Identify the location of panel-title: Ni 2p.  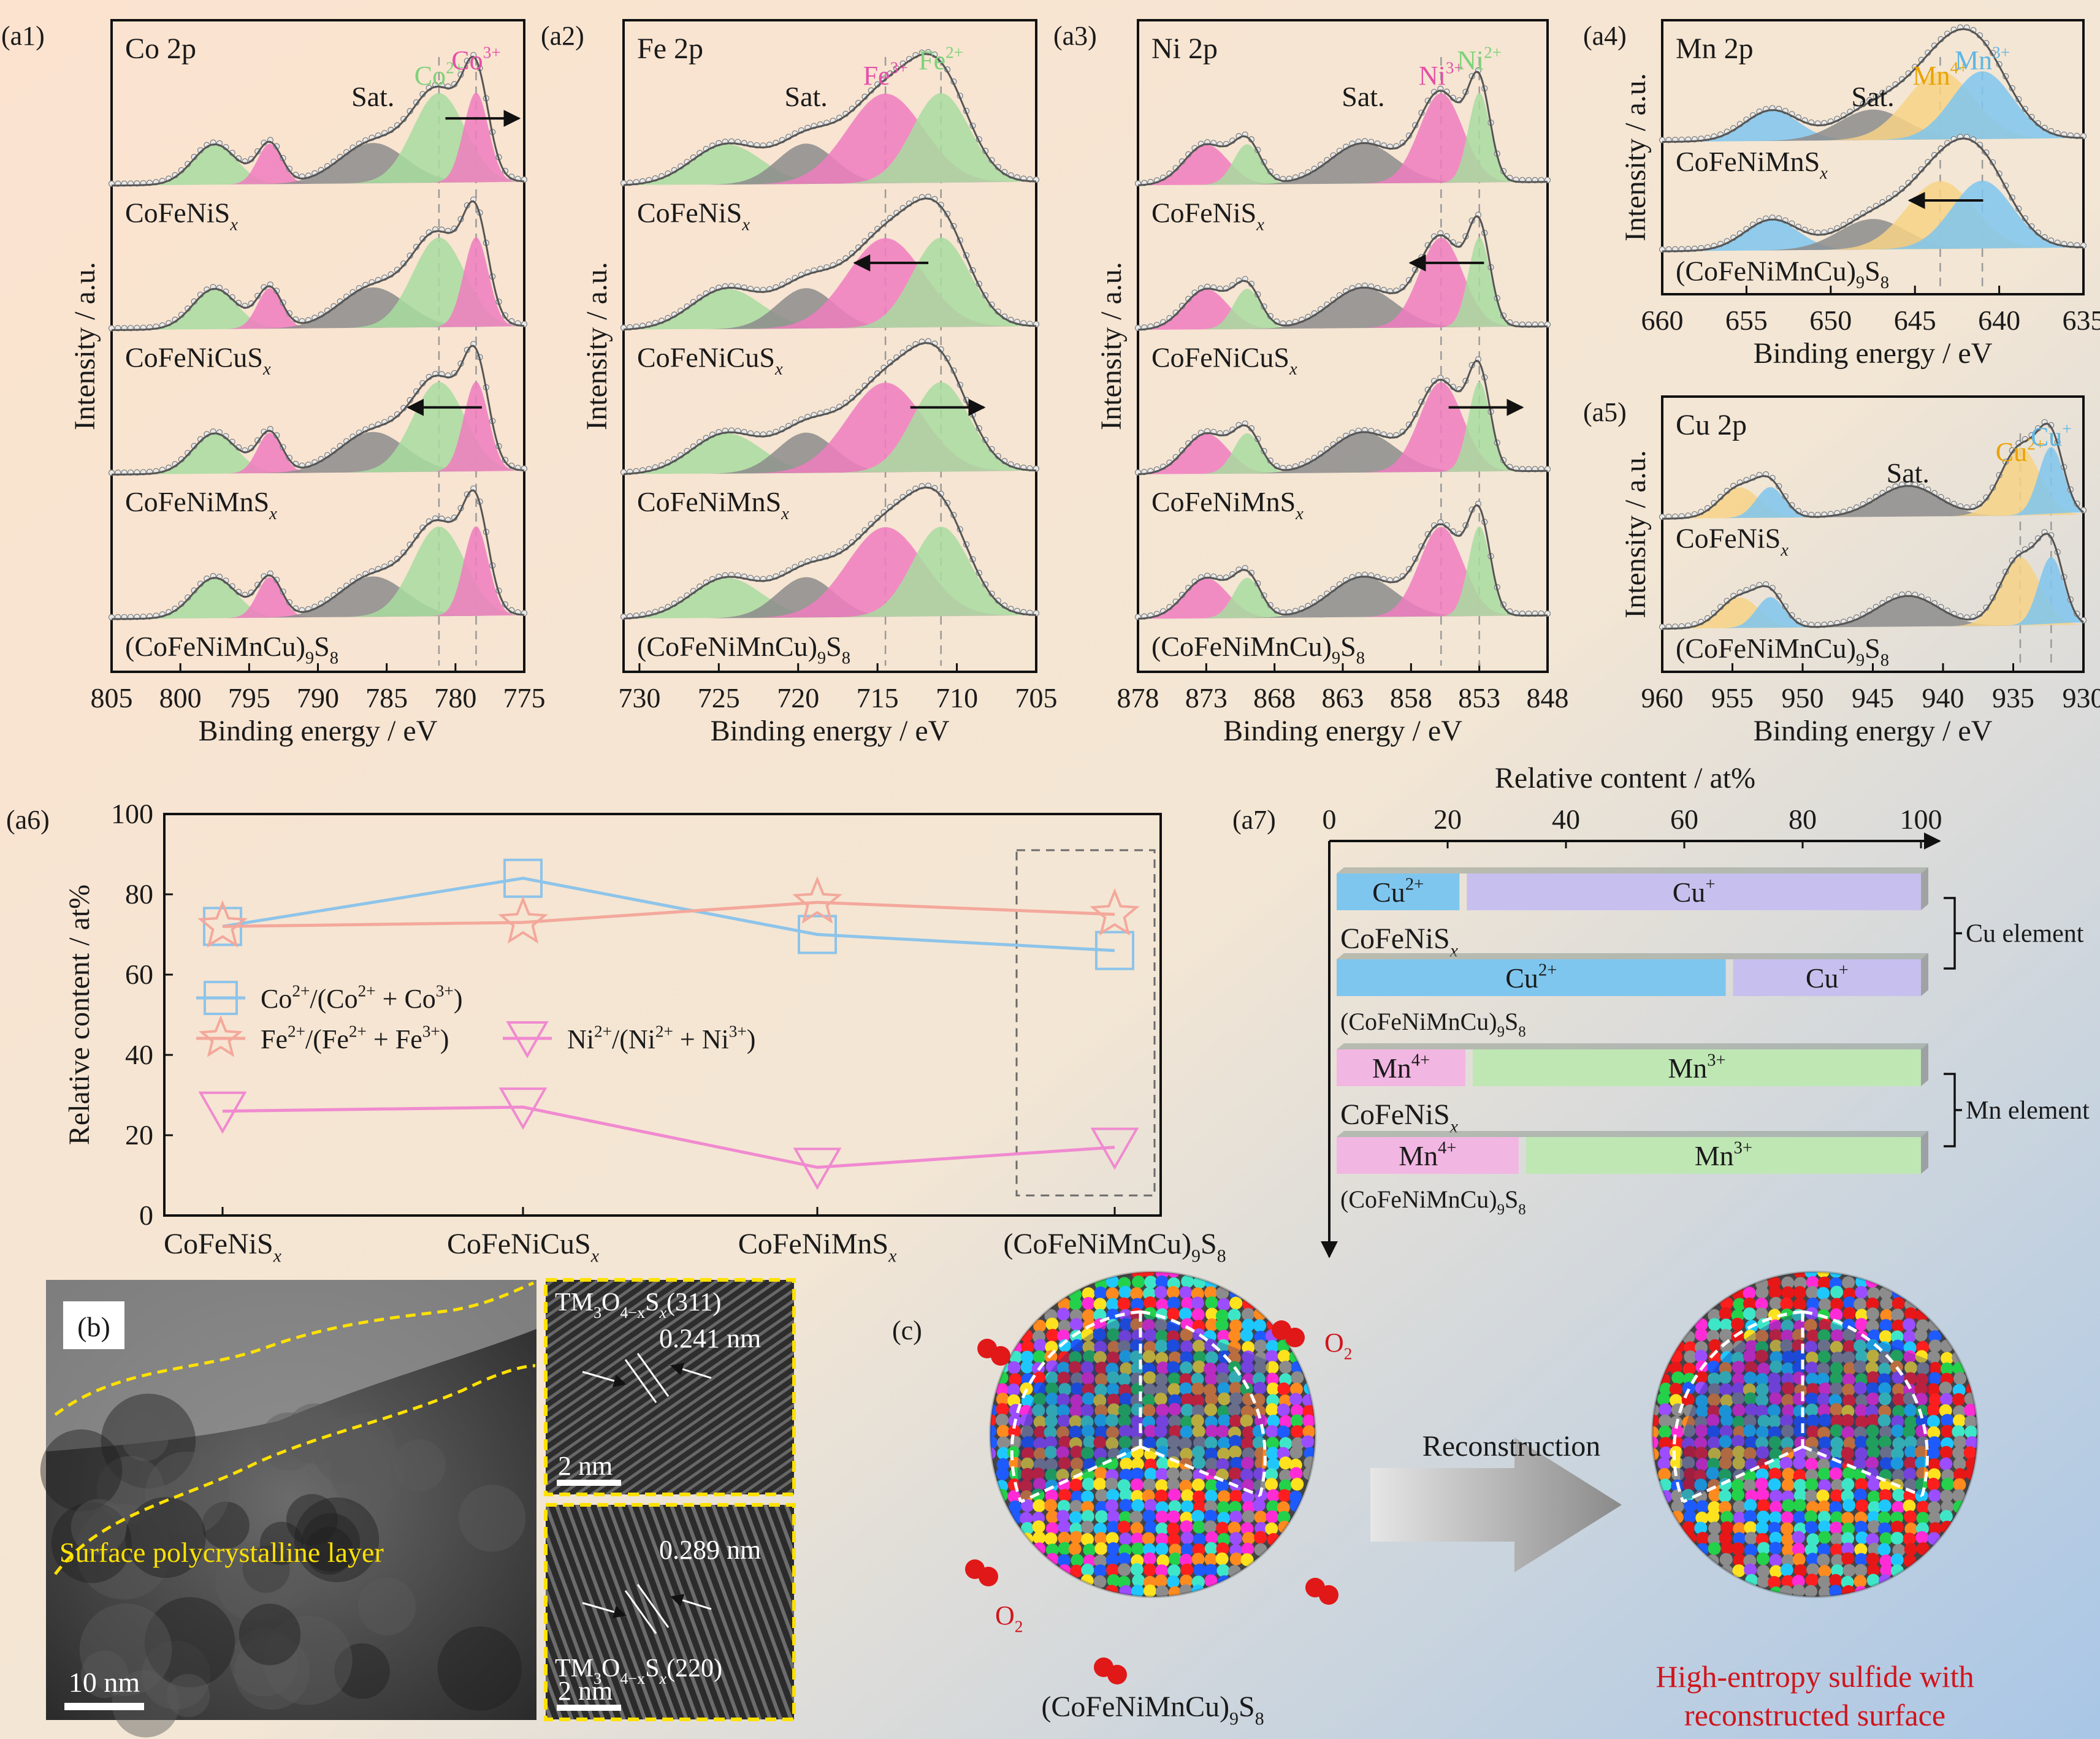
(1184, 48).